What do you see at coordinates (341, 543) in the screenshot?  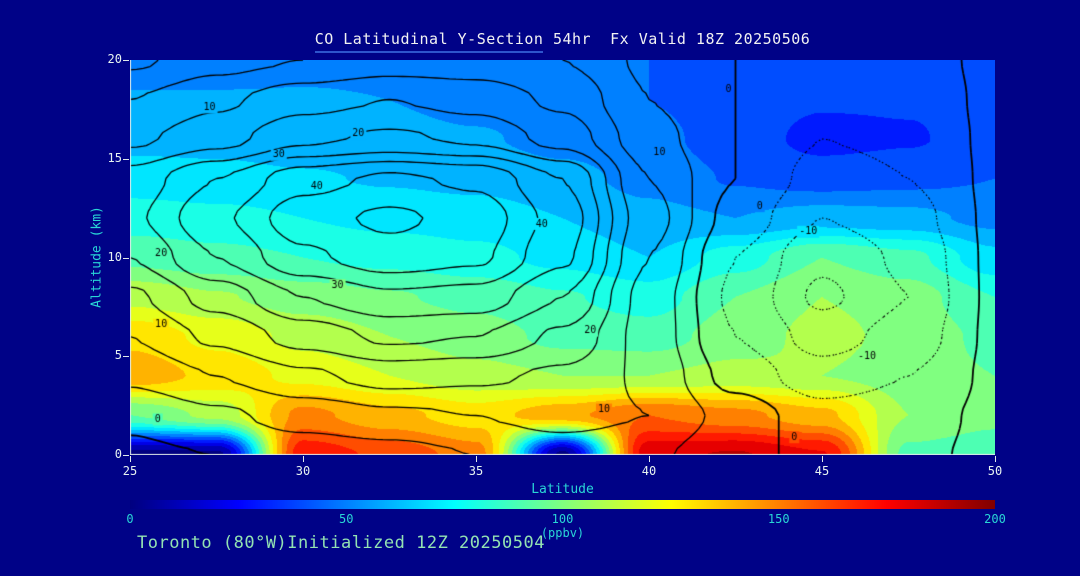 I see `footer-init-label: Toronto (80°W)Initialized 12Z 20250504` at bounding box center [341, 543].